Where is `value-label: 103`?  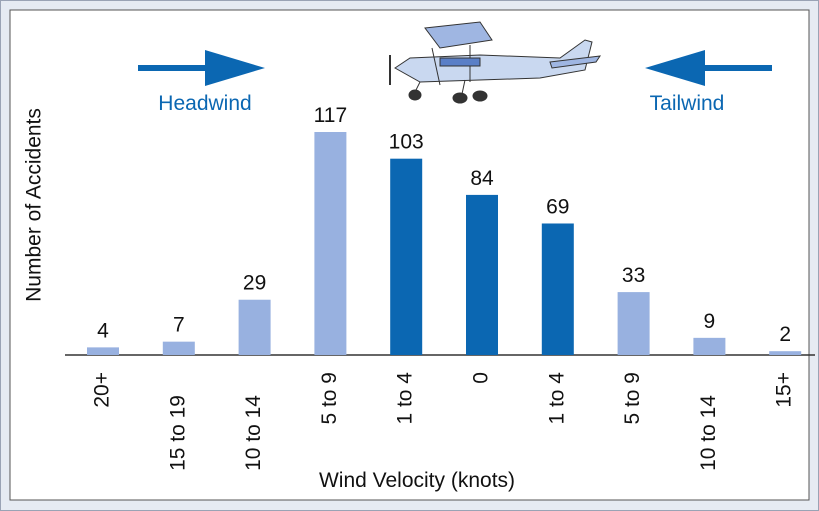
value-label: 103 is located at coordinates (406, 142).